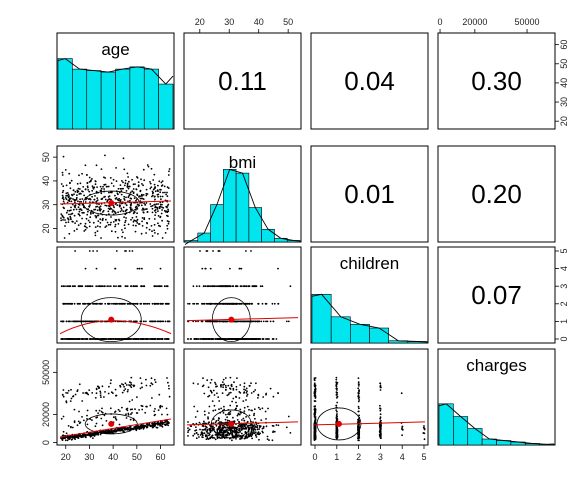 The height and width of the screenshot is (480, 585). Describe the element at coordinates (496, 194) in the screenshot. I see `panel-bmi-charges` at that location.